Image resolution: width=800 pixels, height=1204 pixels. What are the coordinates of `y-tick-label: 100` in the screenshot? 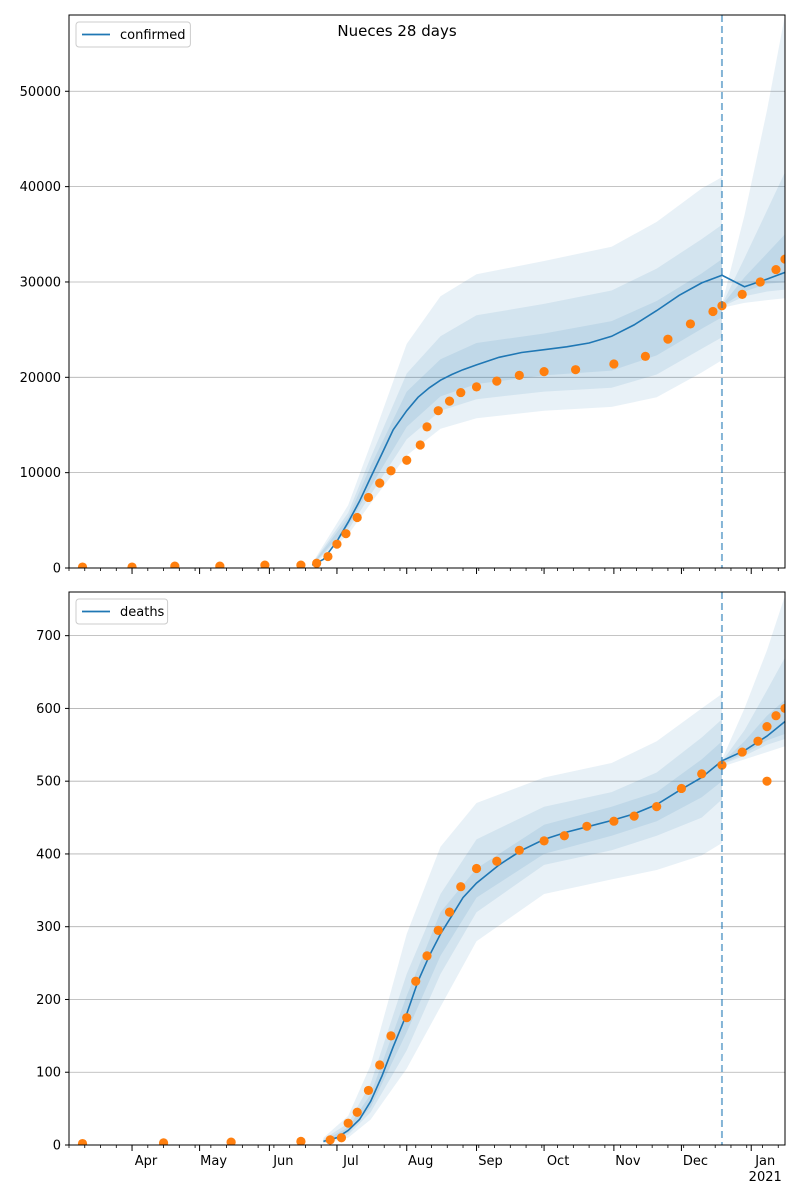 It's located at (48, 1073).